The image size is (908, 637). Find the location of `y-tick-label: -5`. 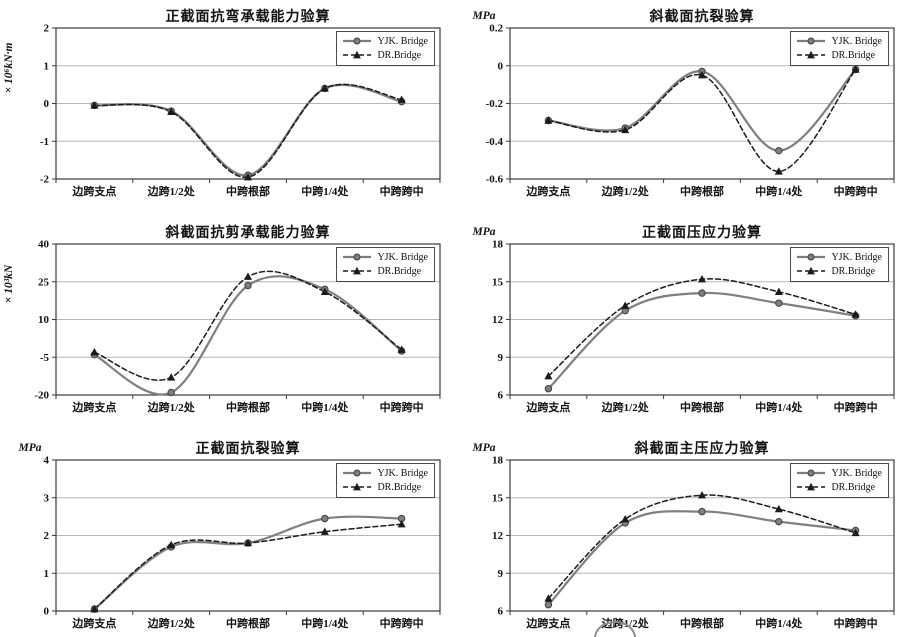

y-tick-label: -5 is located at coordinates (45, 358).